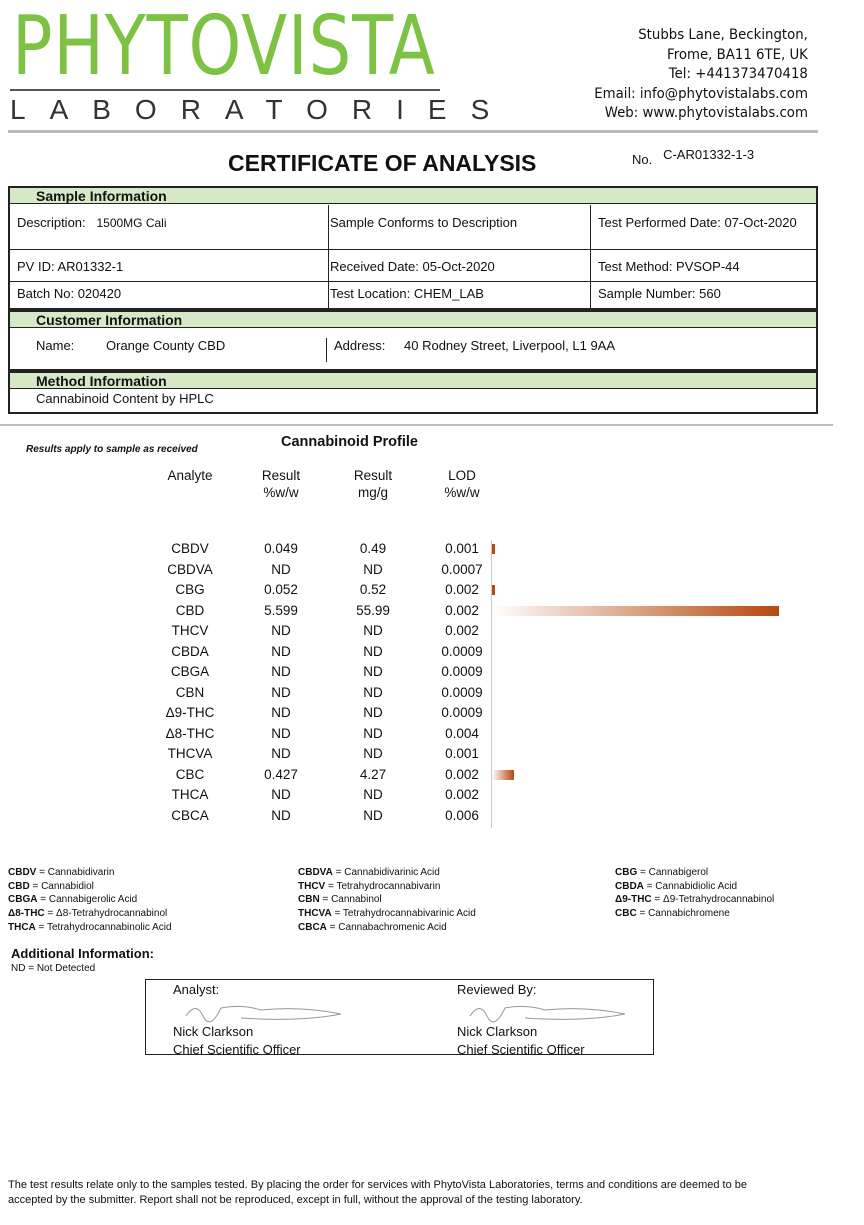  I want to click on legend-entry: Δ9-THC = Δ9-Tetrahydrocannabinol, so click(695, 900).